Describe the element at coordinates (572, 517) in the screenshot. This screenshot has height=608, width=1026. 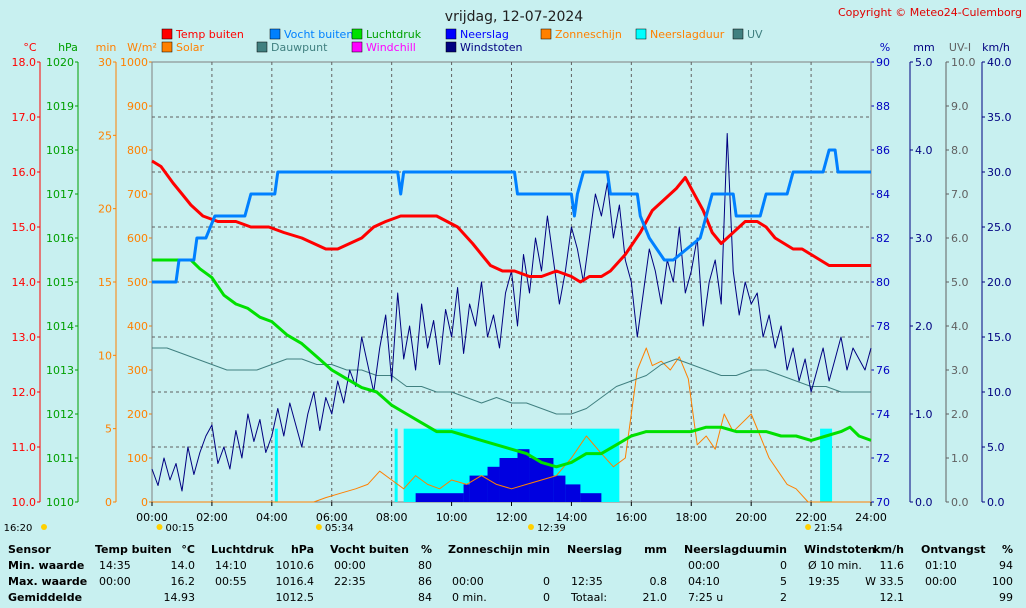
I see `x-tick-label: 14:00` at that location.